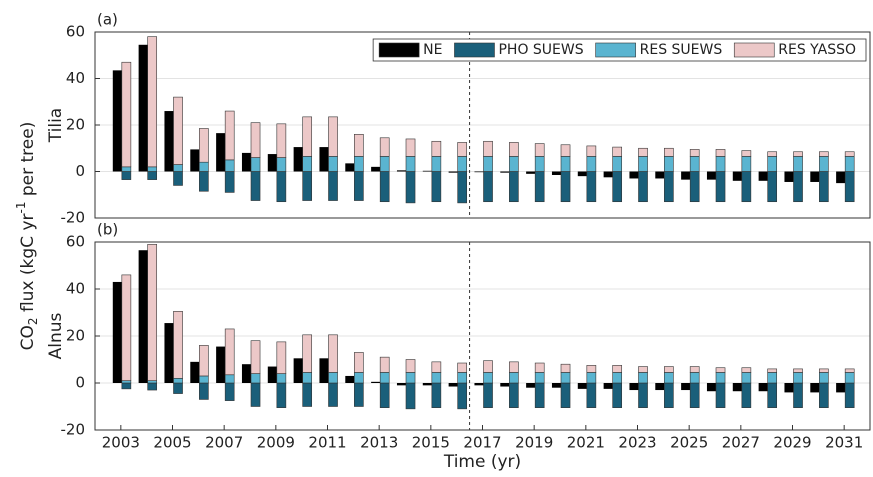 The width and height of the screenshot is (873, 477). What do you see at coordinates (107, 230) in the screenshot?
I see `panel-label: (b)` at bounding box center [107, 230].